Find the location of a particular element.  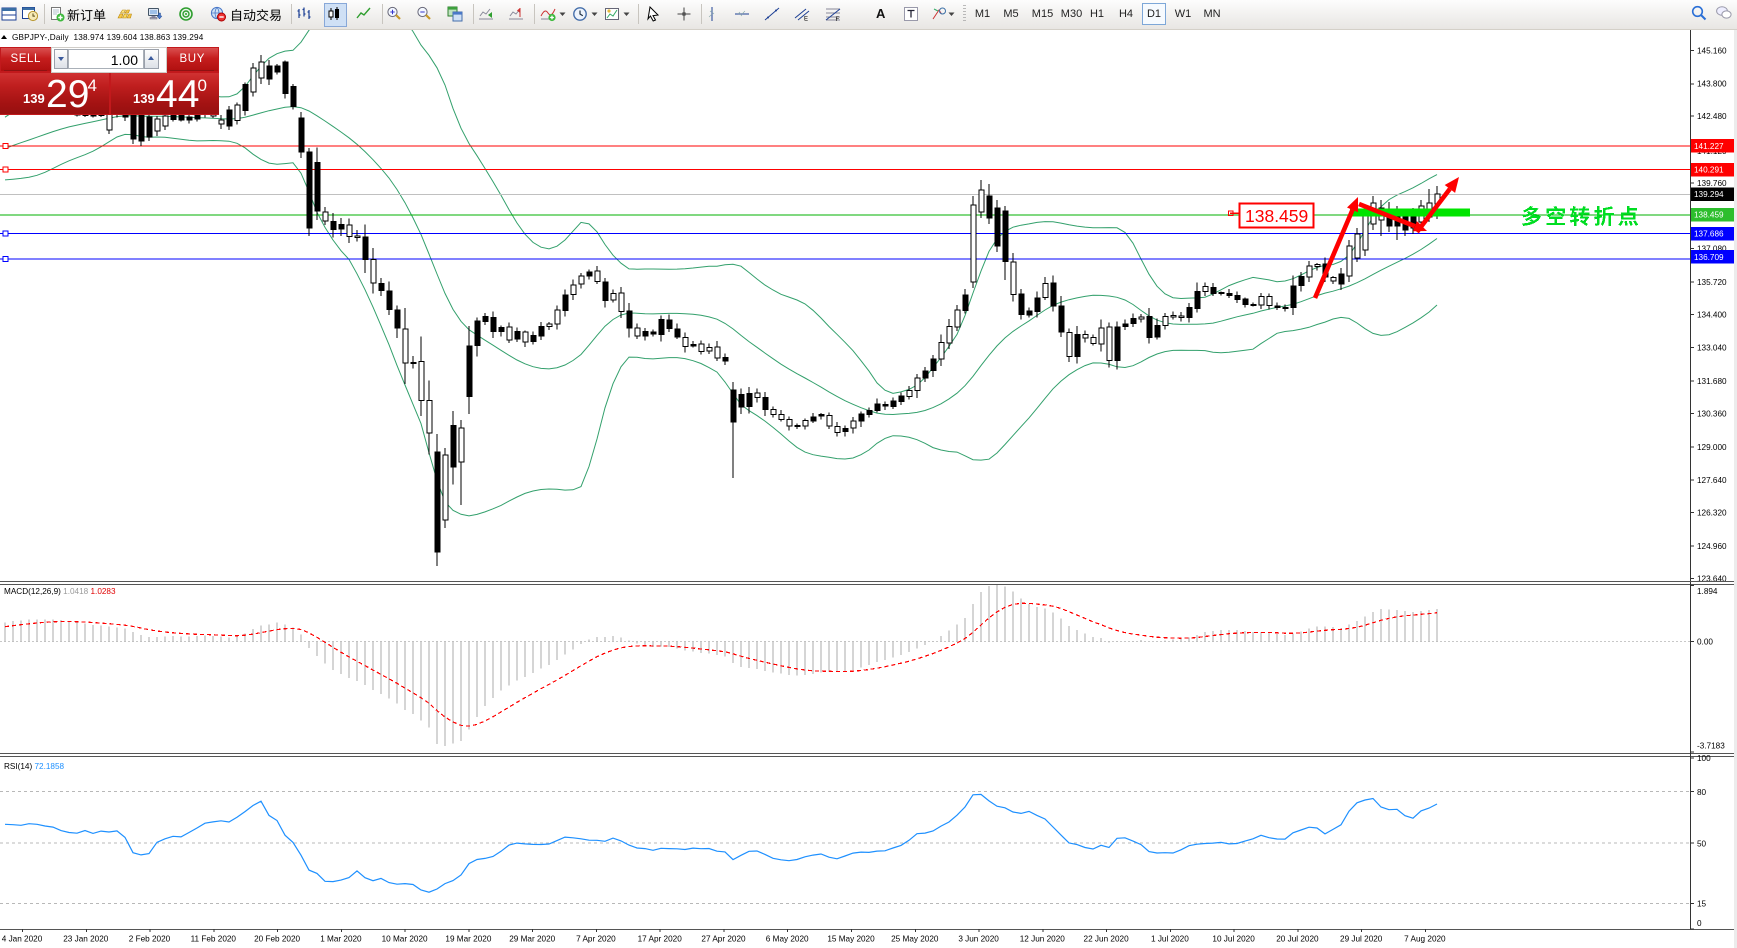

svg-text: 6 May 2020 is located at coordinates (787, 939).